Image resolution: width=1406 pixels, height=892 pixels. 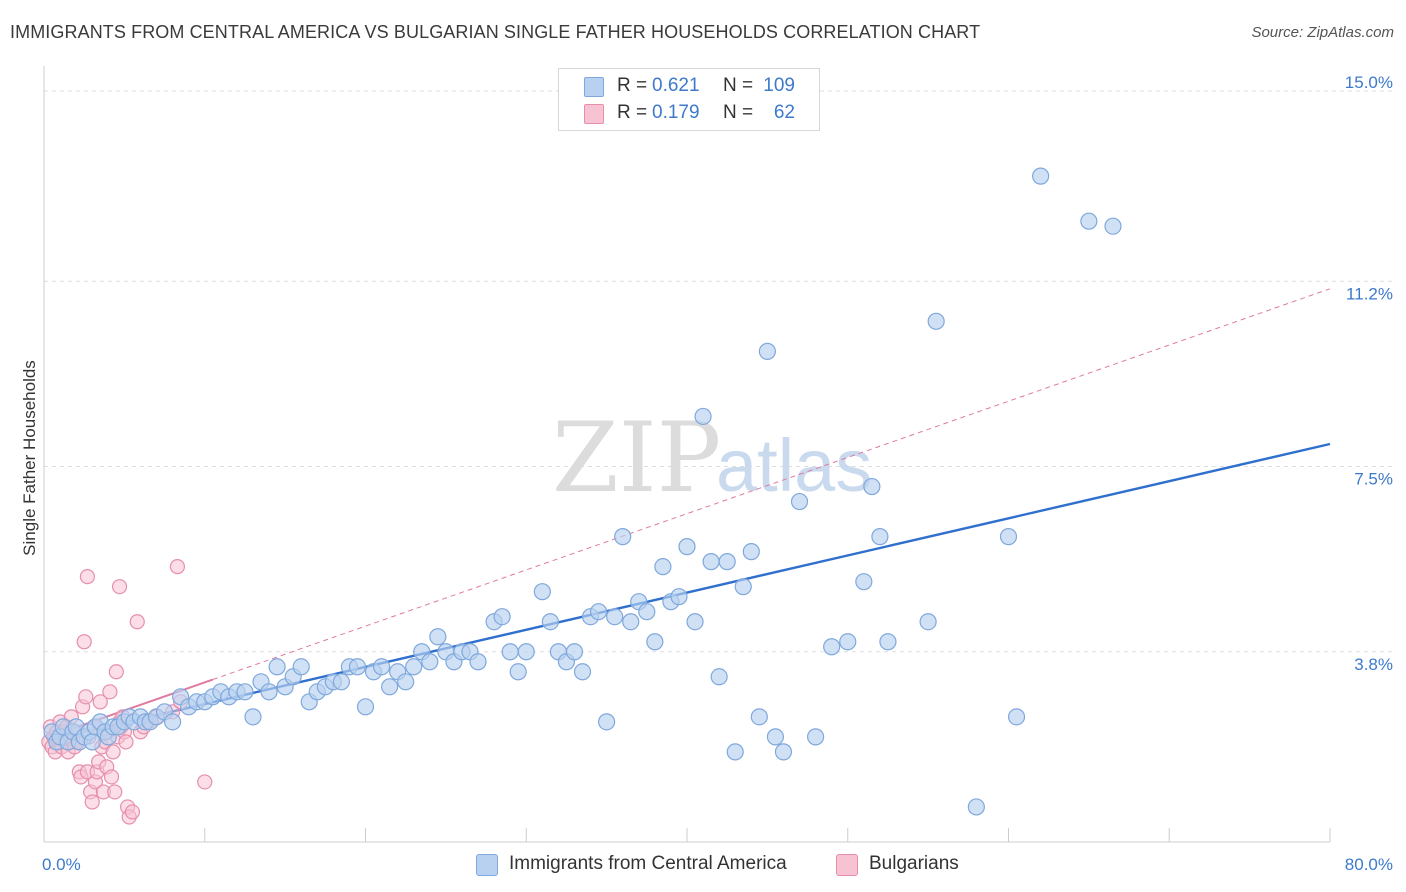 I want to click on legend-label: Immigrants from Central America, so click(x=648, y=863).